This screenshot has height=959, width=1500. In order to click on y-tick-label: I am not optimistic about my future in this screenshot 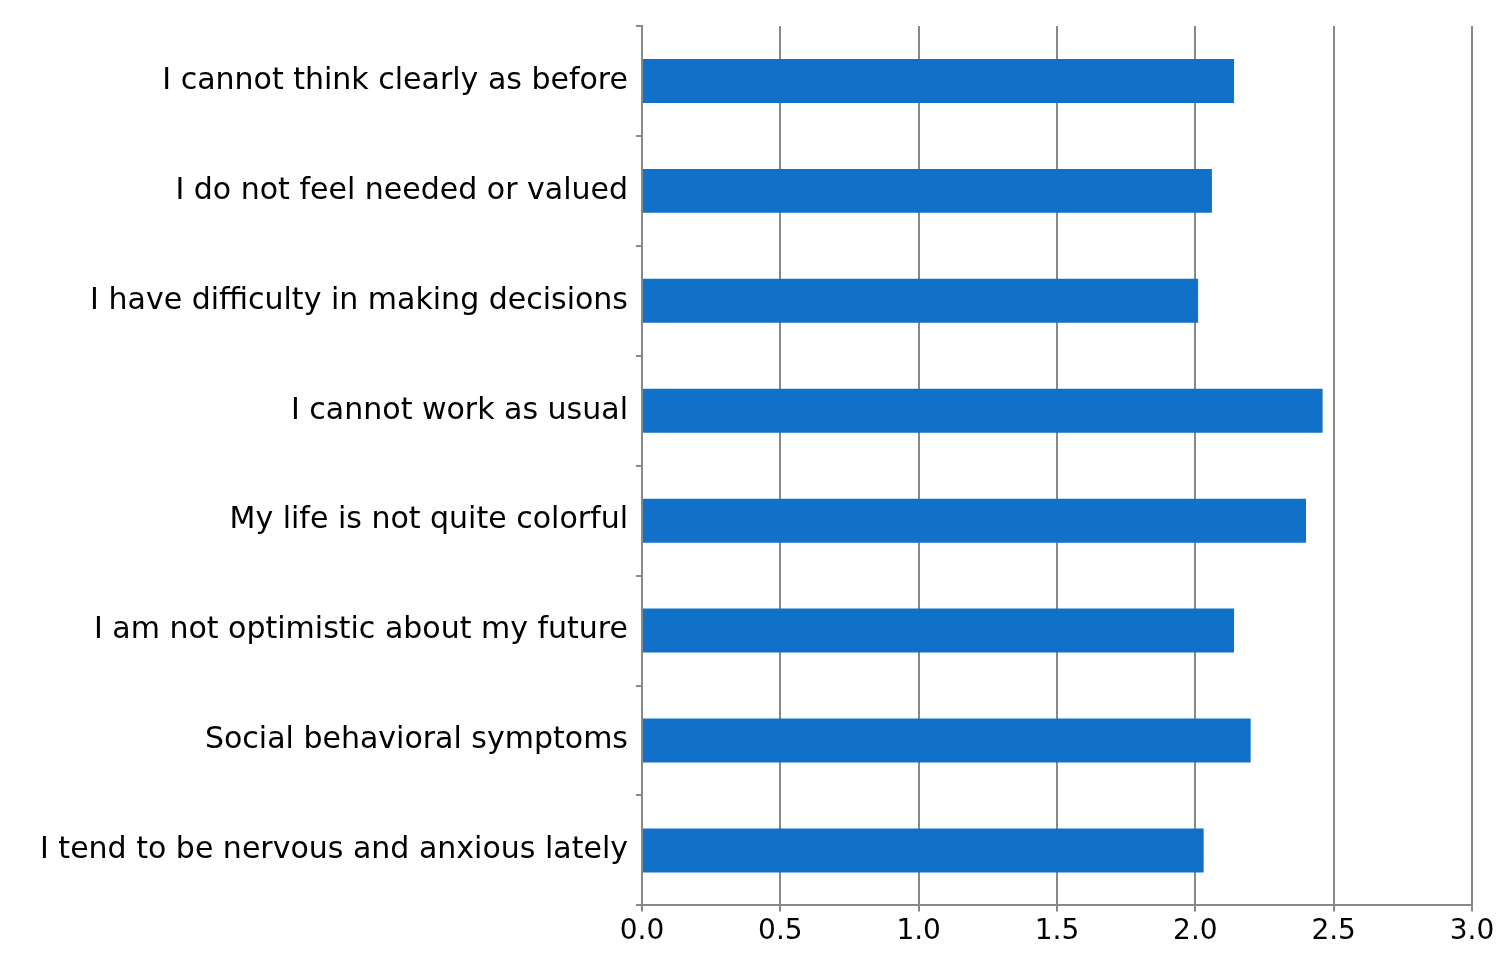, I will do `click(360, 628)`.